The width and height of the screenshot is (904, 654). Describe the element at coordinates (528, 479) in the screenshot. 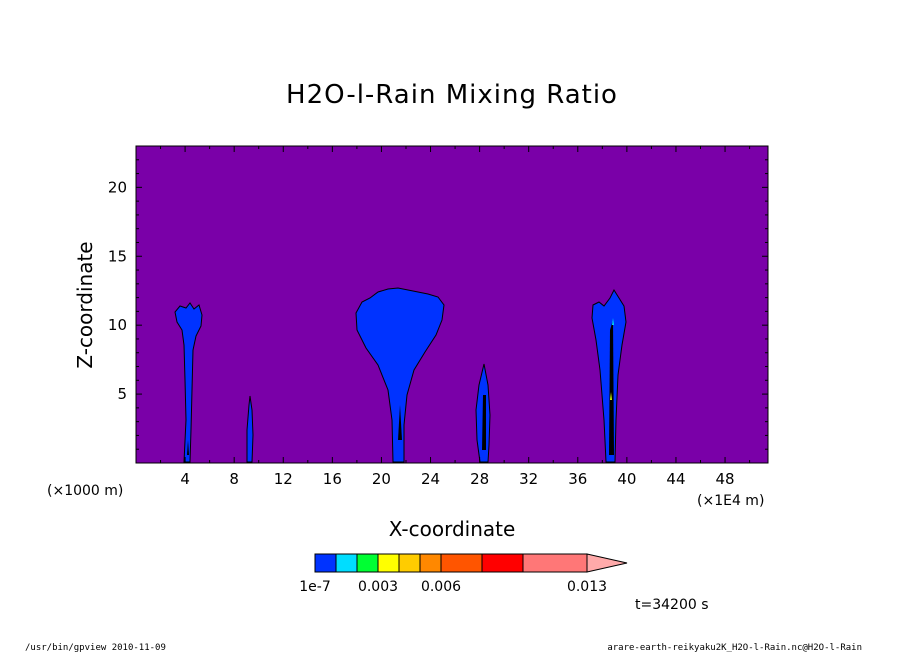

I see `x-tick-label: 32` at that location.